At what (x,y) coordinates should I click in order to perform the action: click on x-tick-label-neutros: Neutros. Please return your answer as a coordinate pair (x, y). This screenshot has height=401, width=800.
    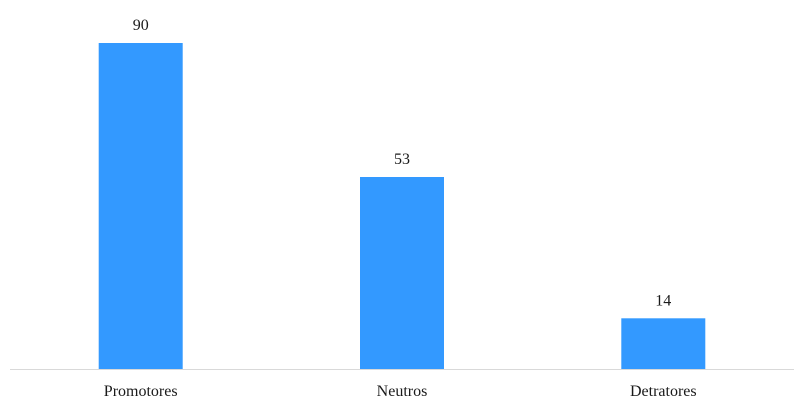
    Looking at the image, I should click on (402, 391).